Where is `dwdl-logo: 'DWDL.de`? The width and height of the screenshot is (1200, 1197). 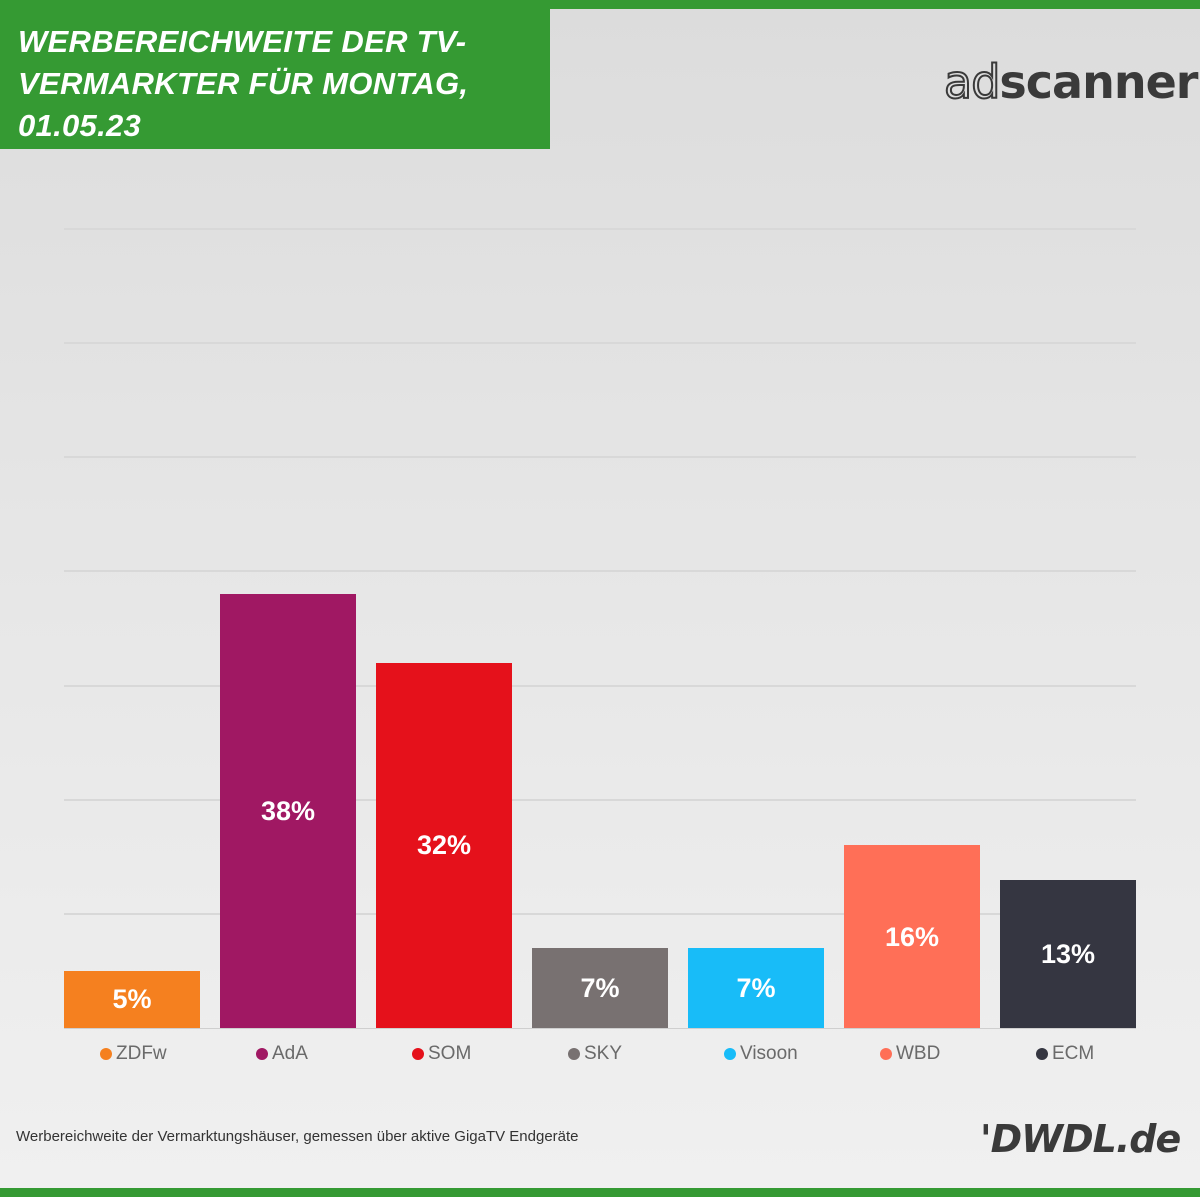
dwdl-logo: 'DWDL.de is located at coordinates (1080, 1139).